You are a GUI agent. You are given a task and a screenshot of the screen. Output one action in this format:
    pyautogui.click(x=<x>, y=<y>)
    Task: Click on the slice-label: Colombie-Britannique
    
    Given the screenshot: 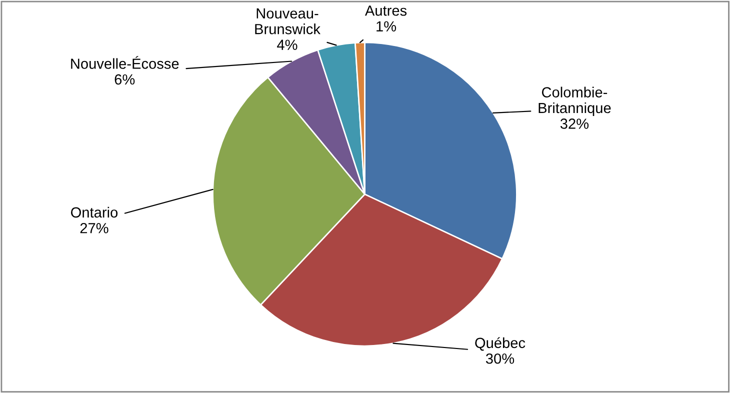 What is the action you would take?
    pyautogui.click(x=574, y=101)
    